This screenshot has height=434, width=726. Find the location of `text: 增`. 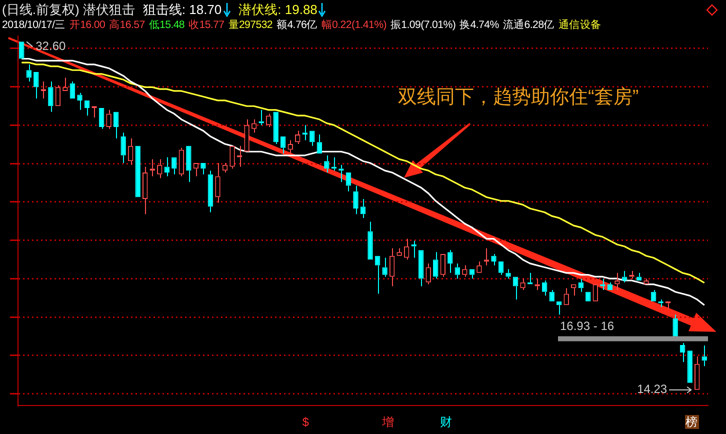

text: 增 is located at coordinates (388, 422).